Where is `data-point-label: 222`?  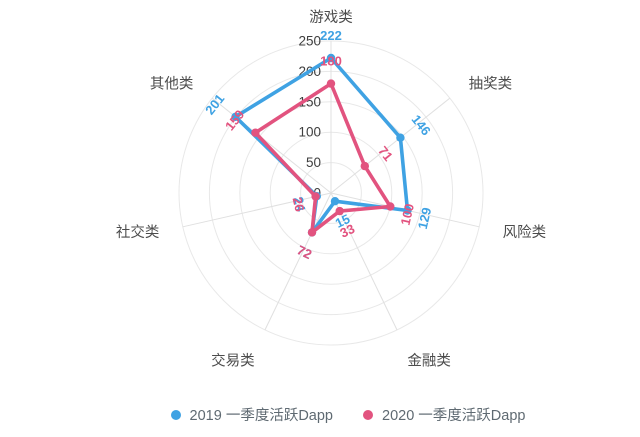 data-point-label: 222 is located at coordinates (331, 35).